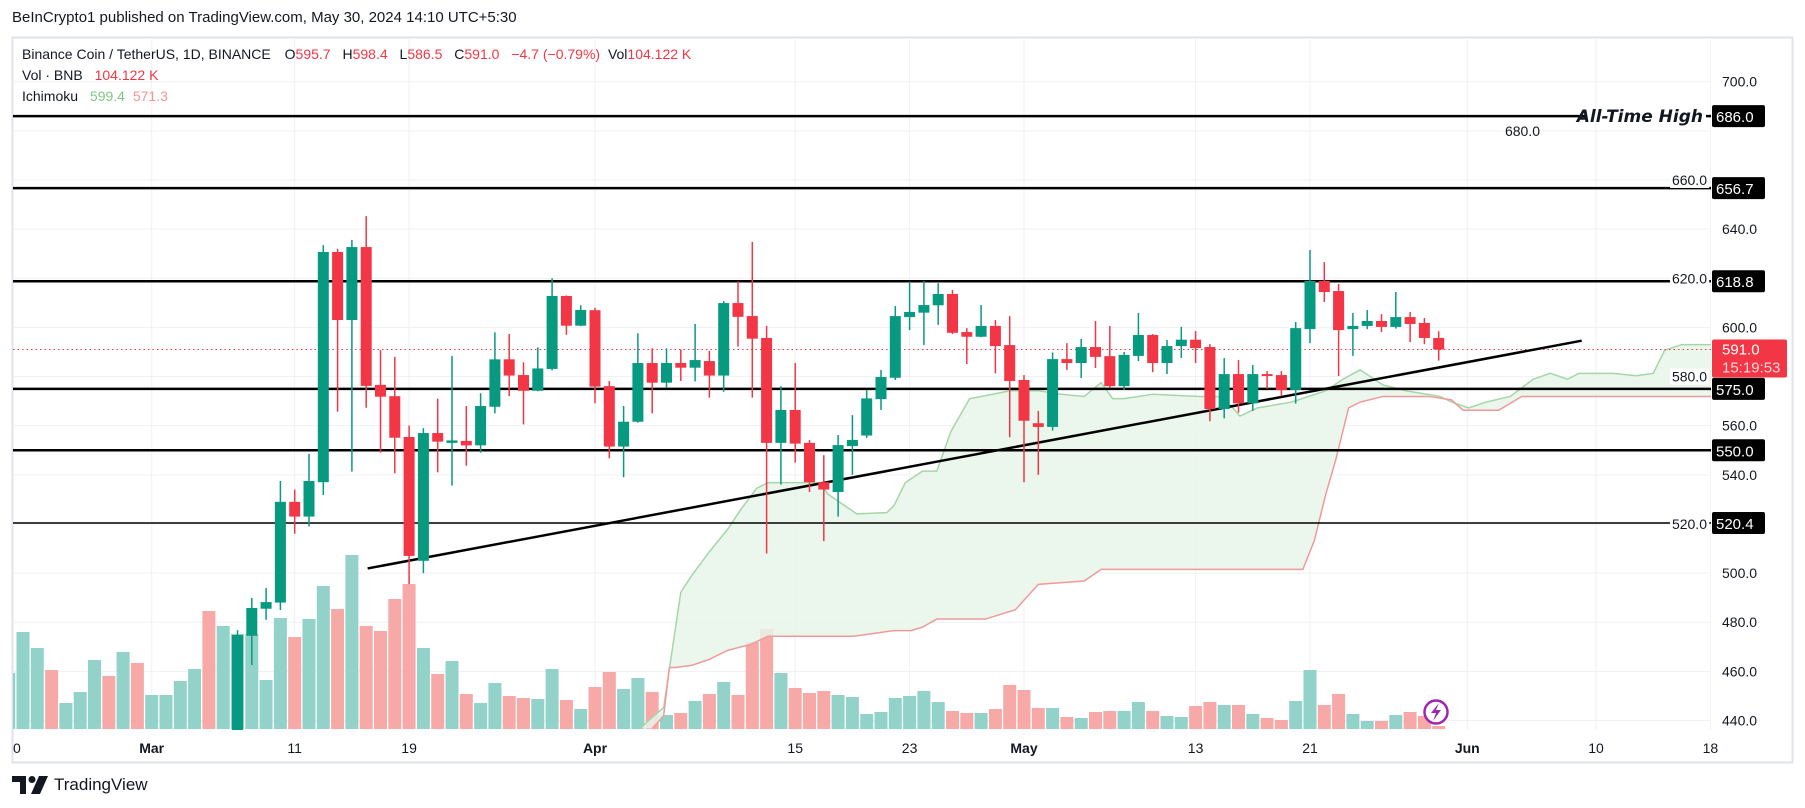 The image size is (1805, 808). Describe the element at coordinates (1023, 748) in the screenshot. I see `time-tick-label: May` at that location.